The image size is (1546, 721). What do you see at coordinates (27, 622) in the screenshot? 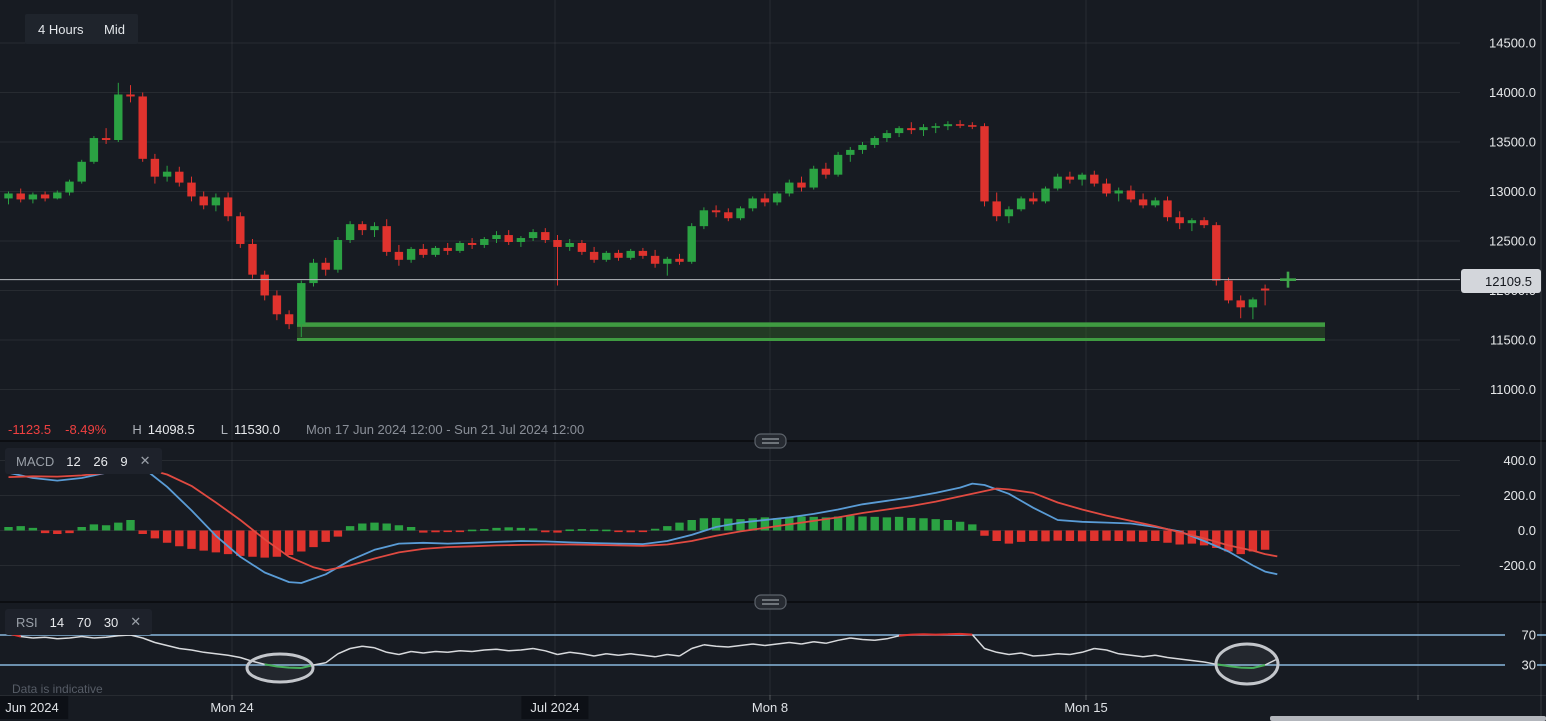
I see `rsi-label: RSI` at bounding box center [27, 622].